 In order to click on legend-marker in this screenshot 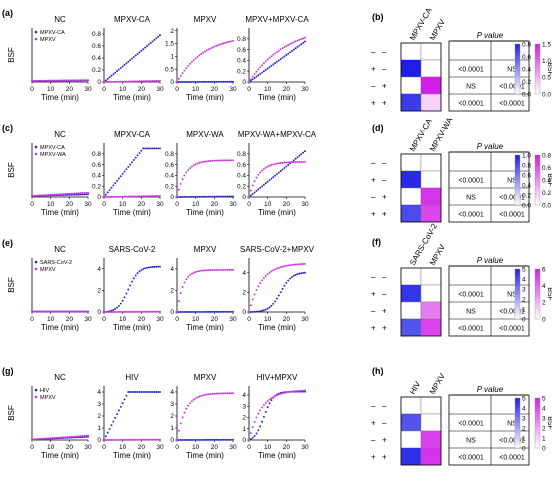, I will do `click(36, 397)`.